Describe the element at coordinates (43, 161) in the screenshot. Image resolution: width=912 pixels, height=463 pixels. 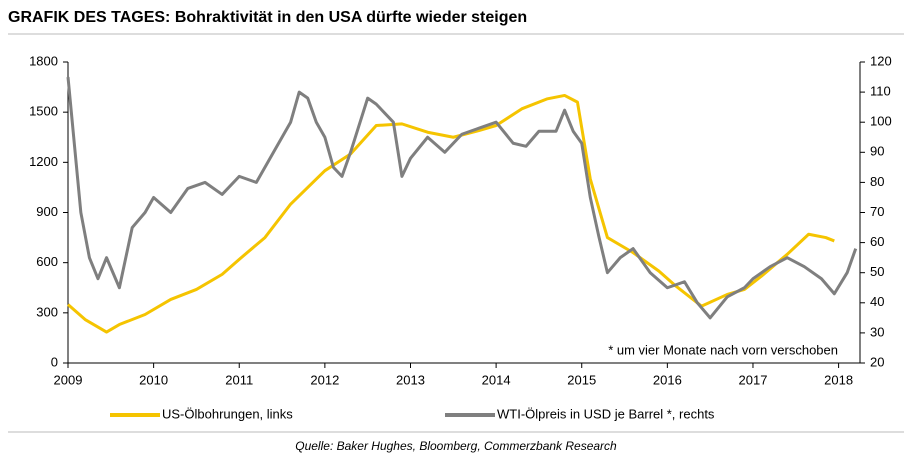
I see `y-tick-label: 1200` at that location.